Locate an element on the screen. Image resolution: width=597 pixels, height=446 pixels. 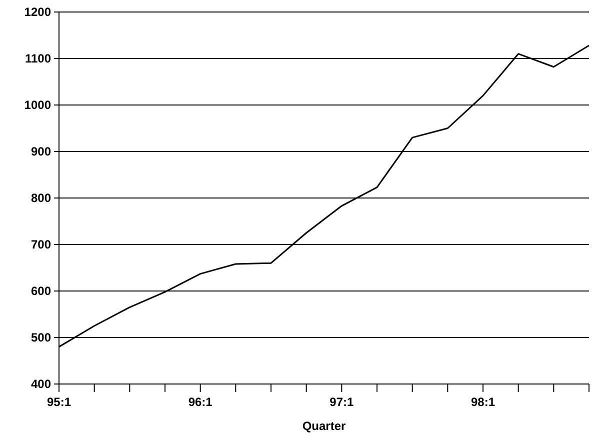
y-tick-label: 800 is located at coordinates (41, 198).